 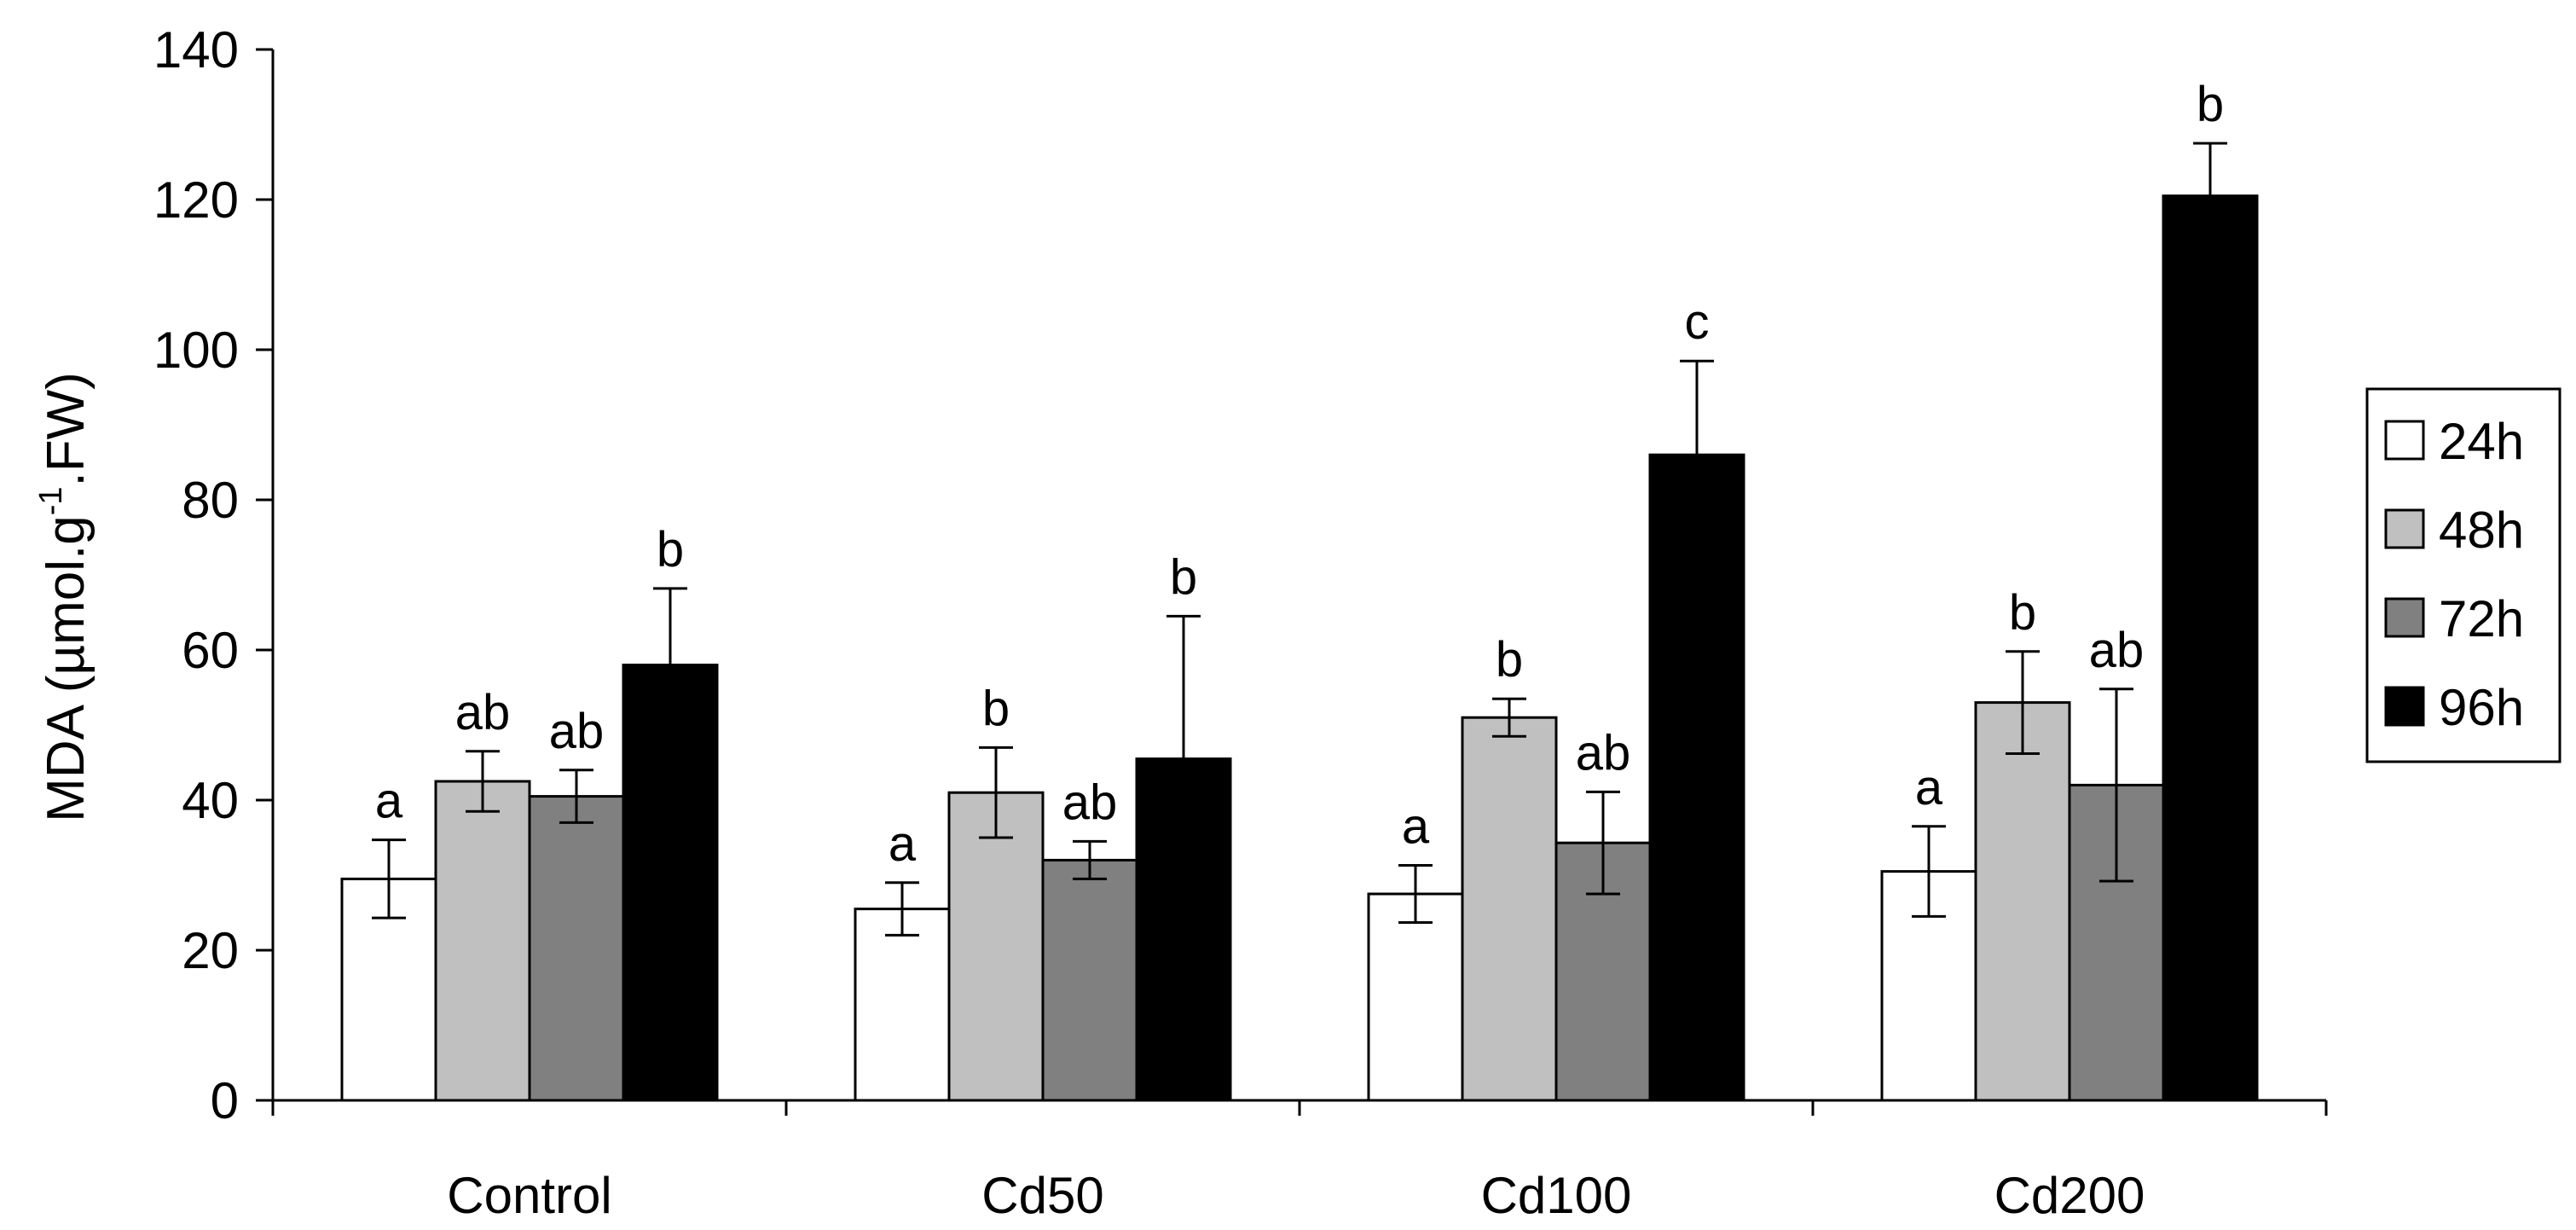 I want to click on bar-48h-Cd100, so click(x=1509, y=909).